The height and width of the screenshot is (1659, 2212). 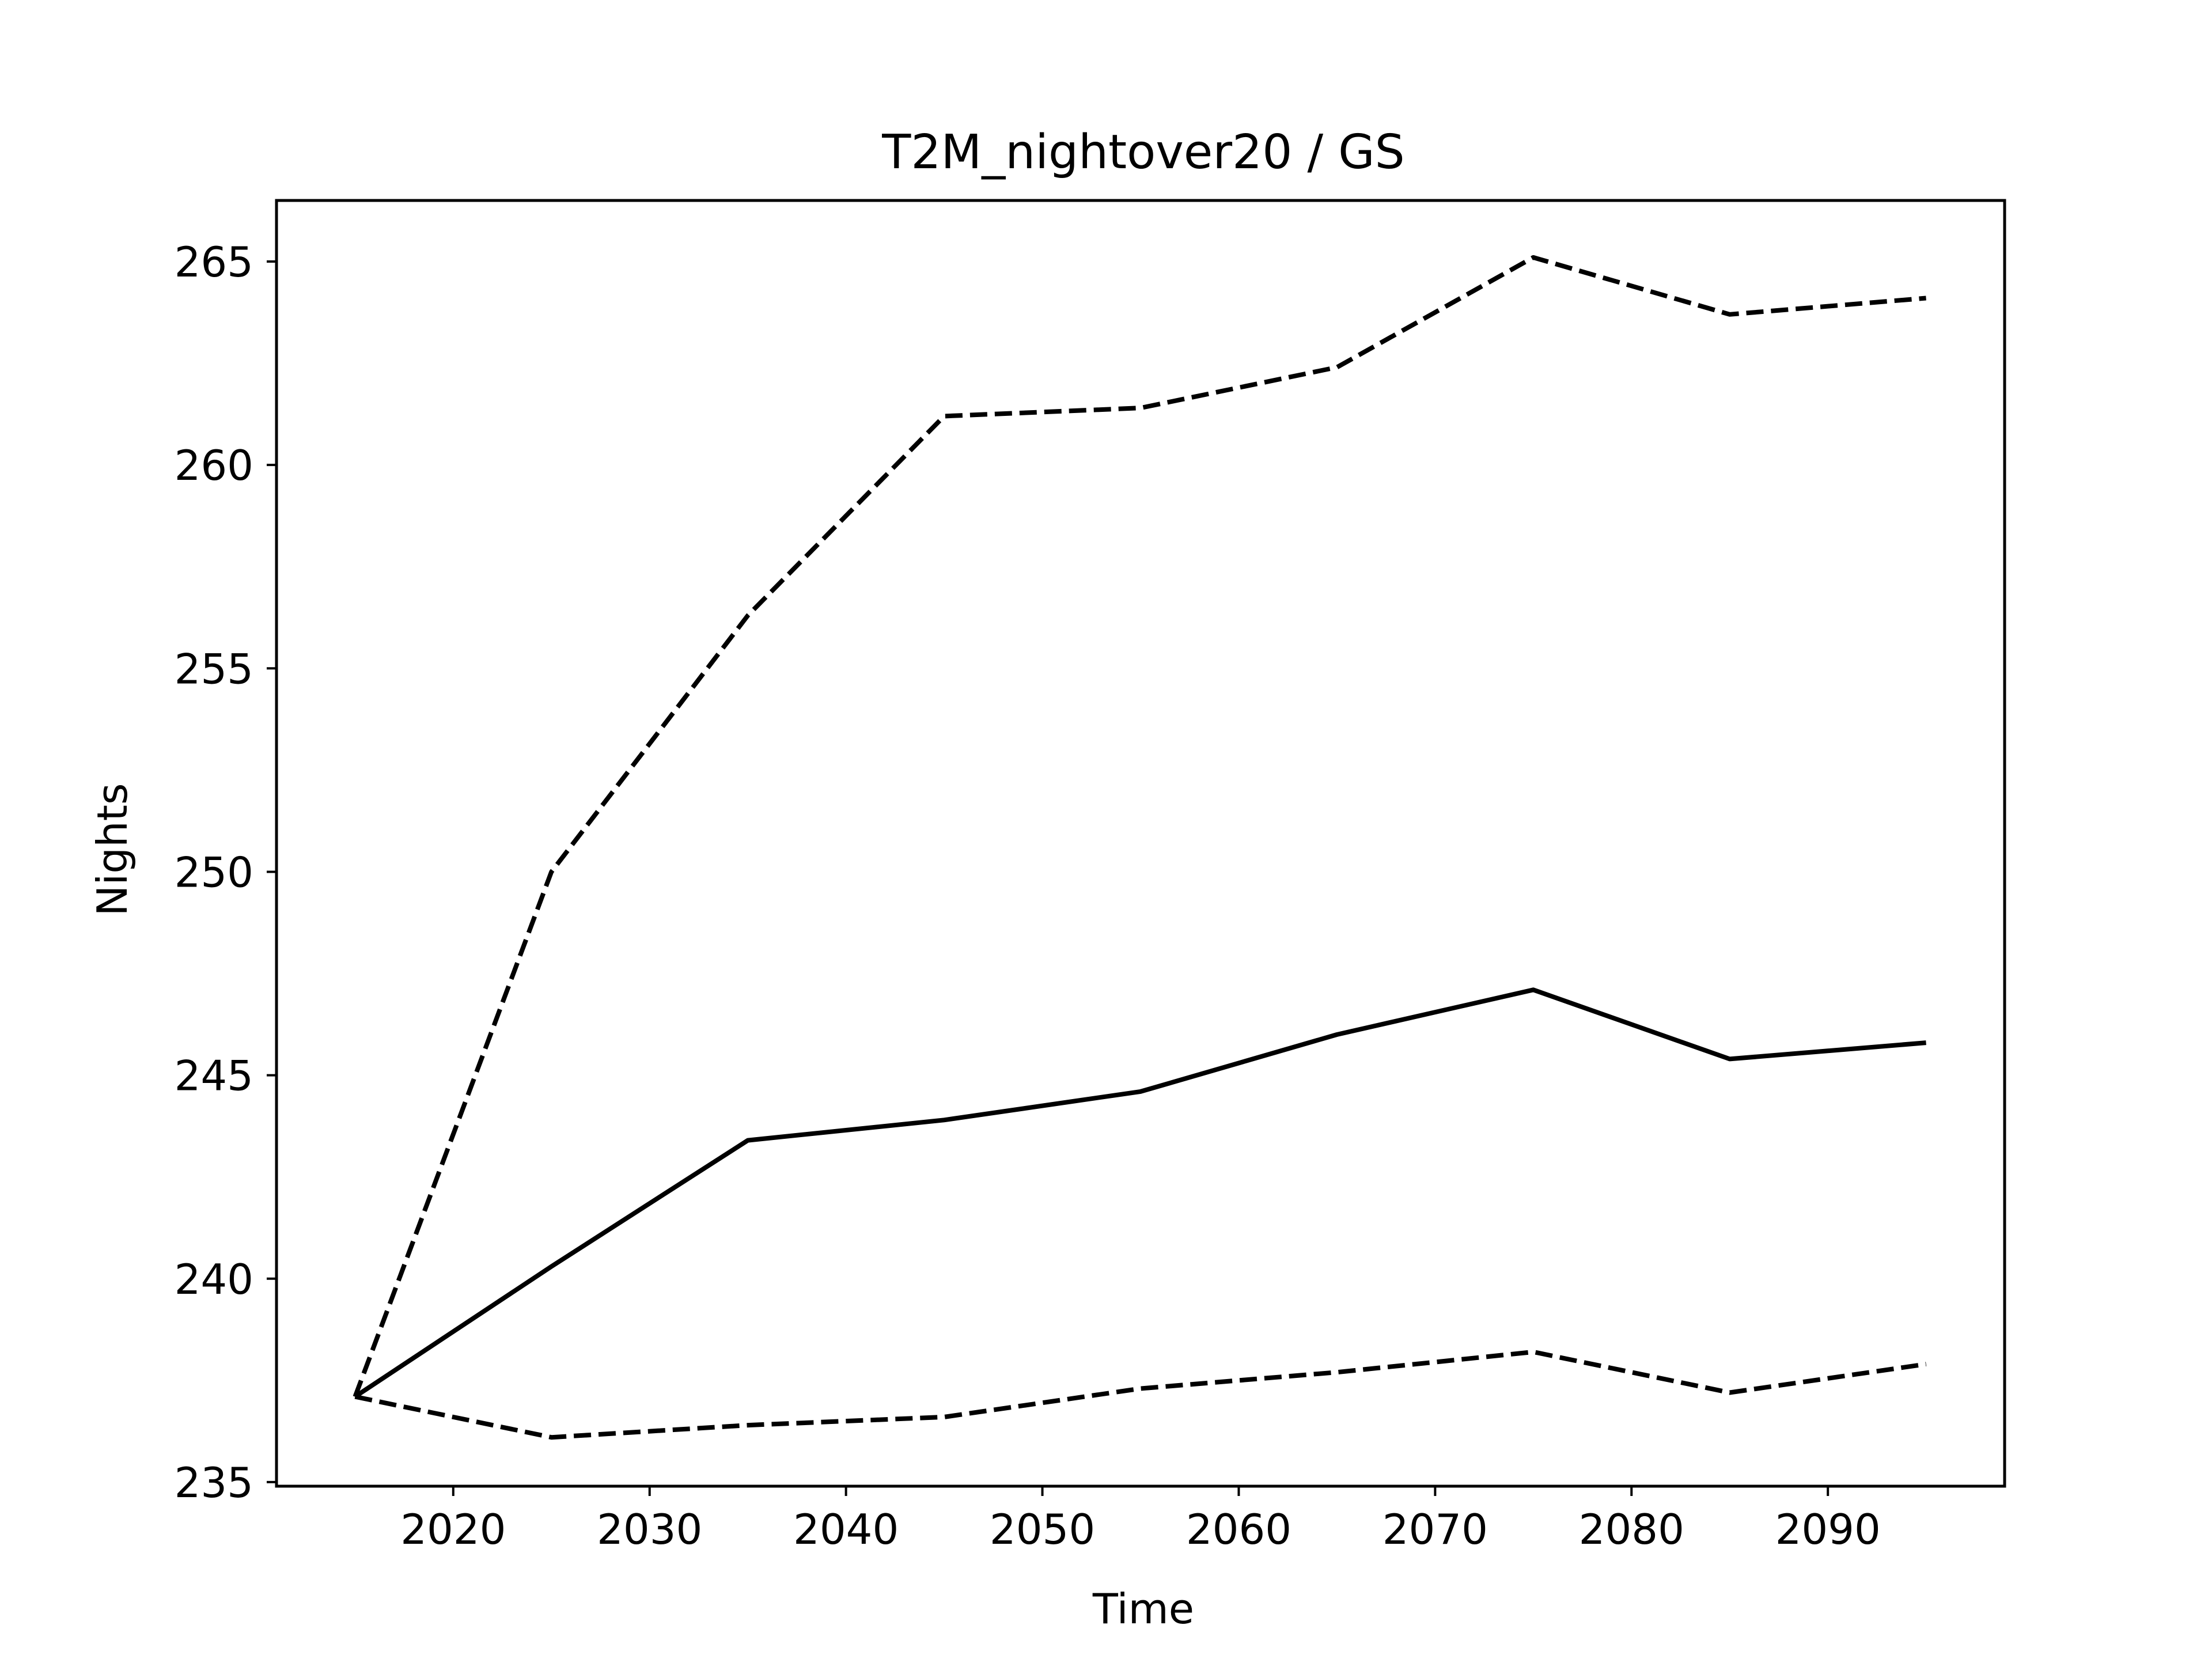 What do you see at coordinates (1435, 1529) in the screenshot?
I see `x-tick-label: 2070` at bounding box center [1435, 1529].